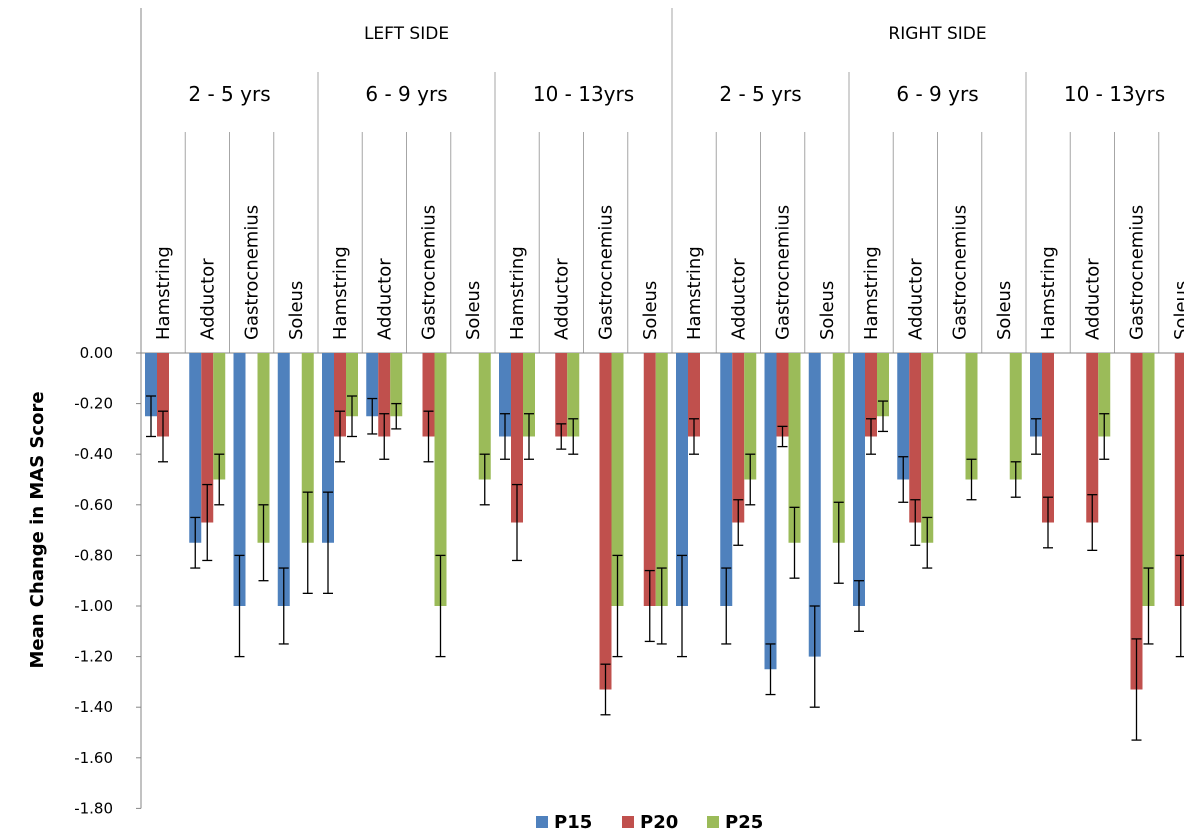 The height and width of the screenshot is (836, 1184). I want to click on legend-label-p15: P15, so click(573, 822).